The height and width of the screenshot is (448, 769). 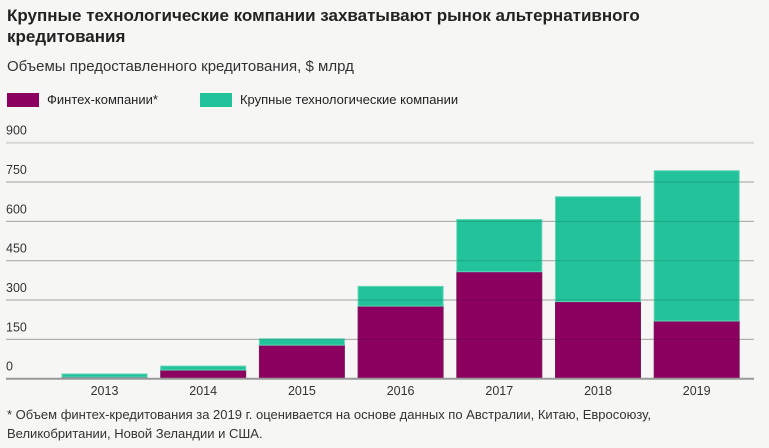 I want to click on bar-fintech-2019, so click(x=696, y=350).